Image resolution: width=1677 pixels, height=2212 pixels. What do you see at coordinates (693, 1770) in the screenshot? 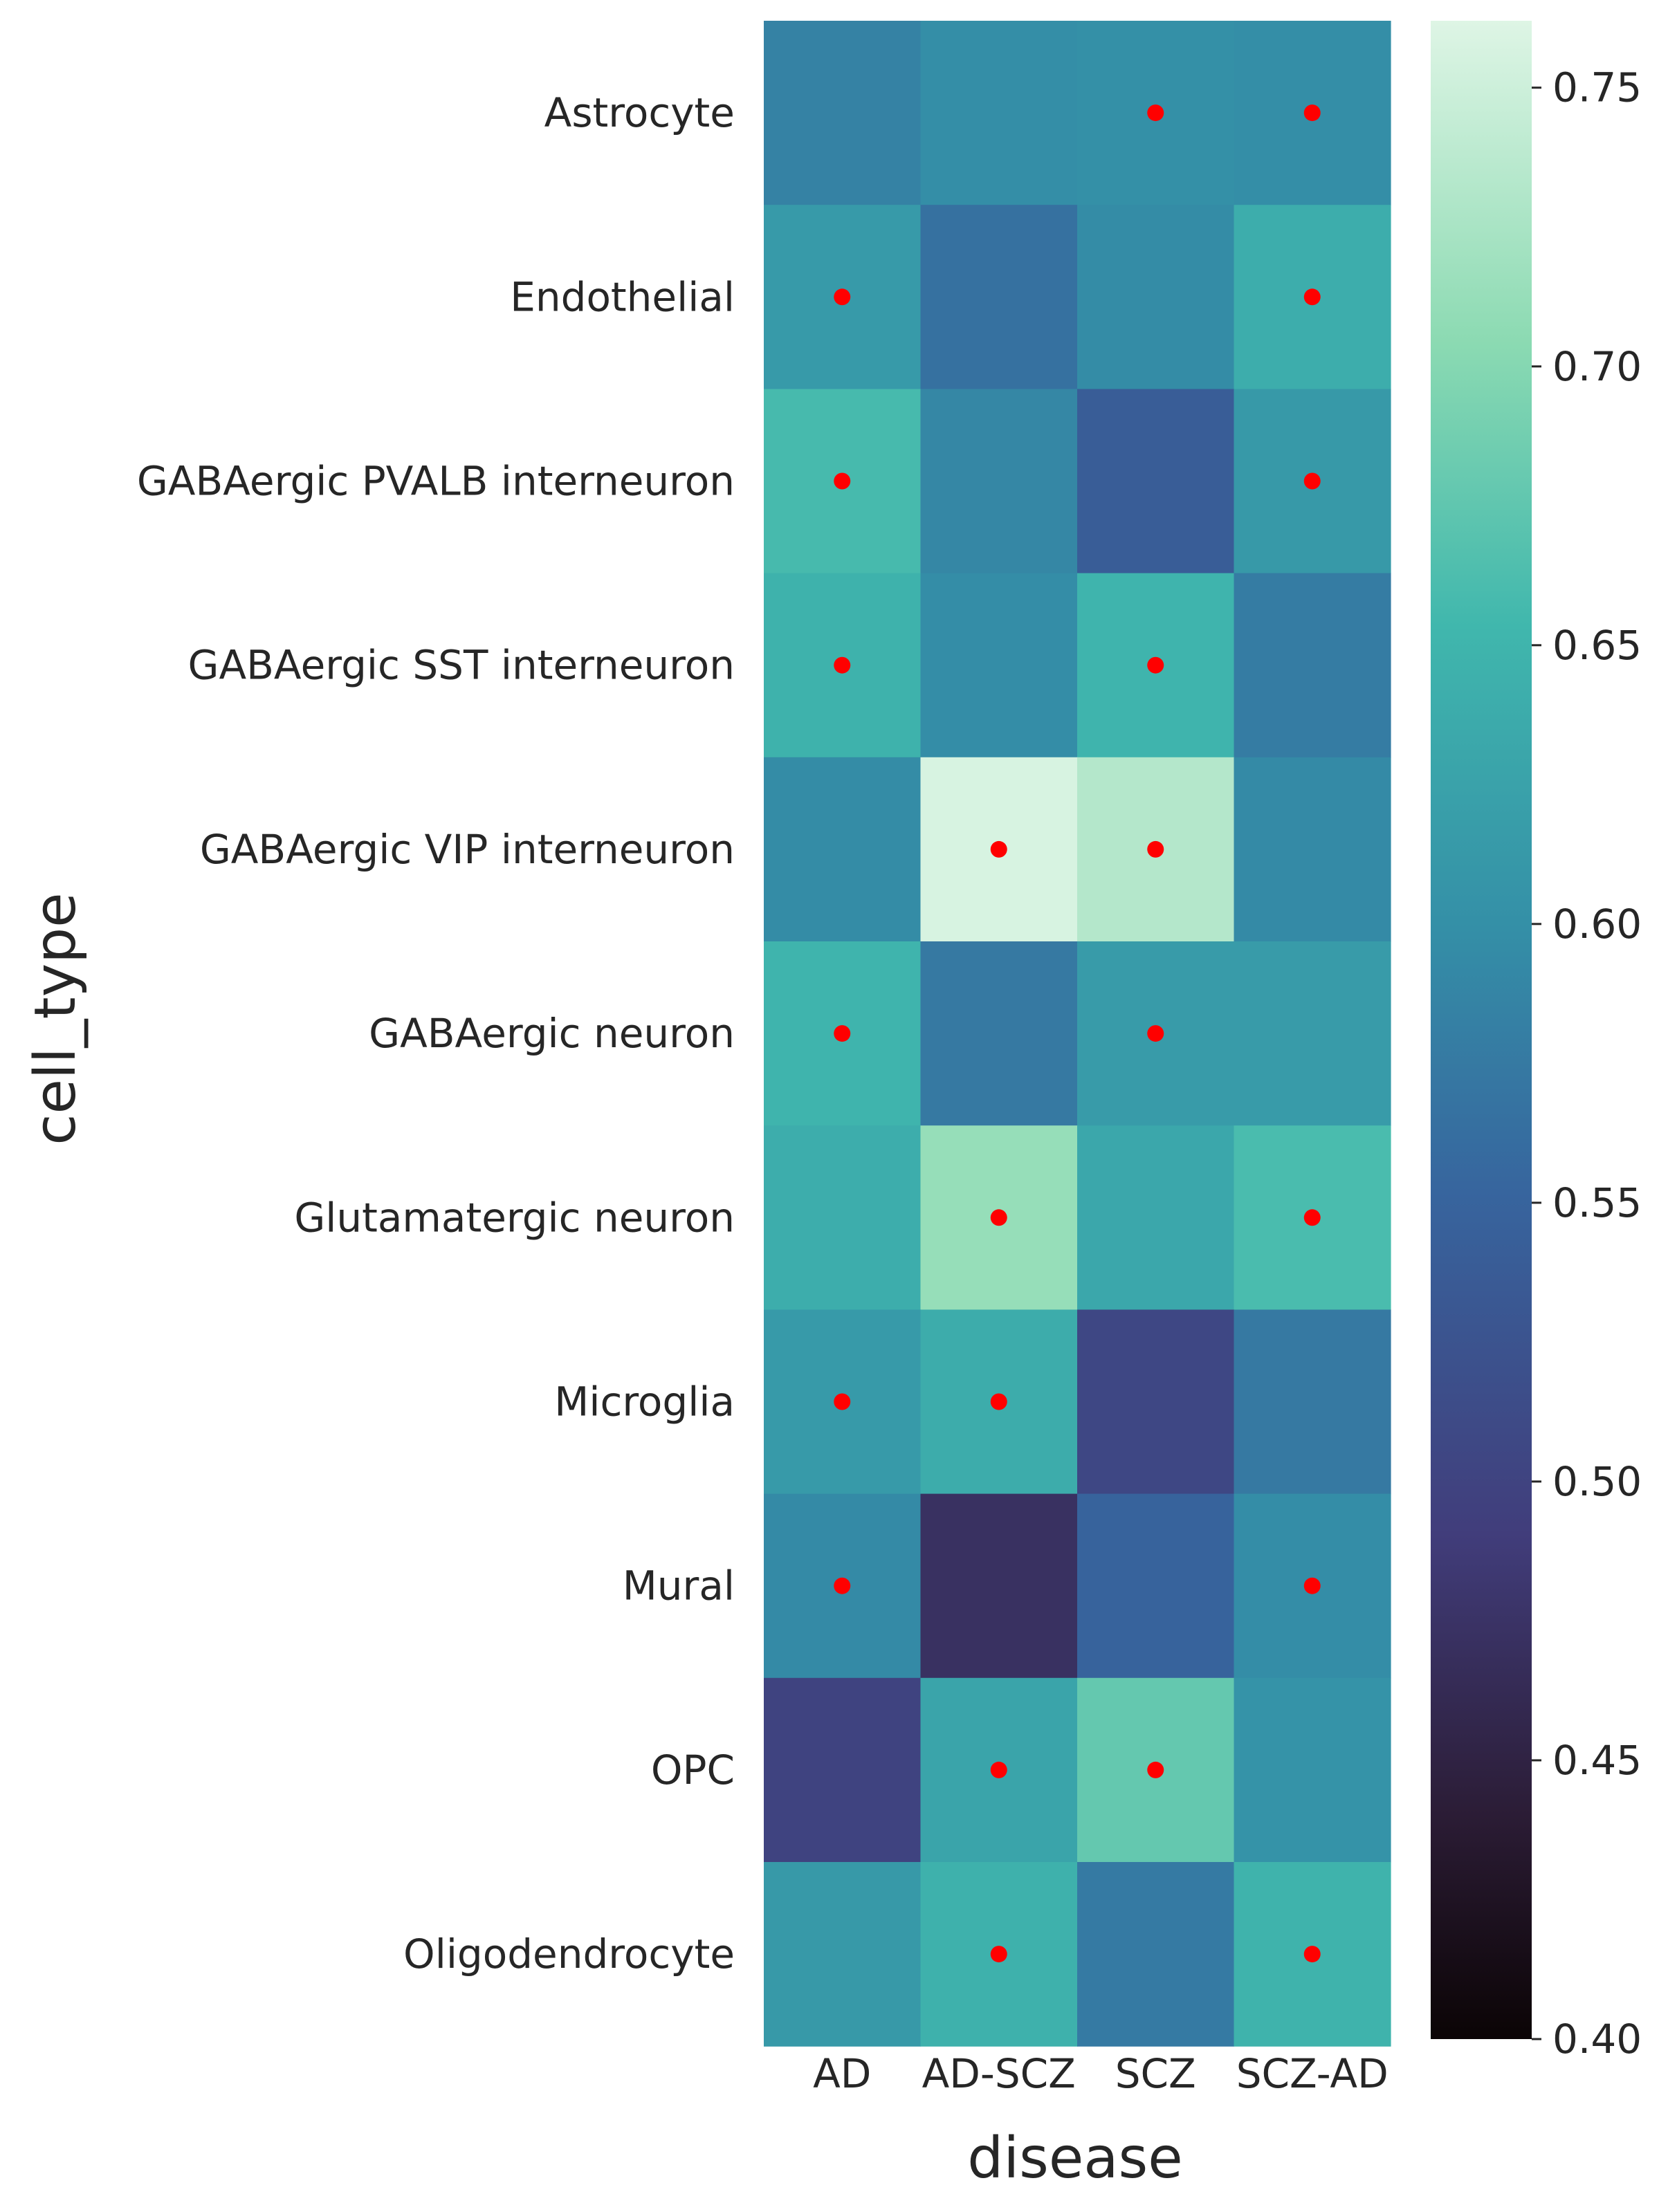
I see `y-tick-label: OPC` at bounding box center [693, 1770].